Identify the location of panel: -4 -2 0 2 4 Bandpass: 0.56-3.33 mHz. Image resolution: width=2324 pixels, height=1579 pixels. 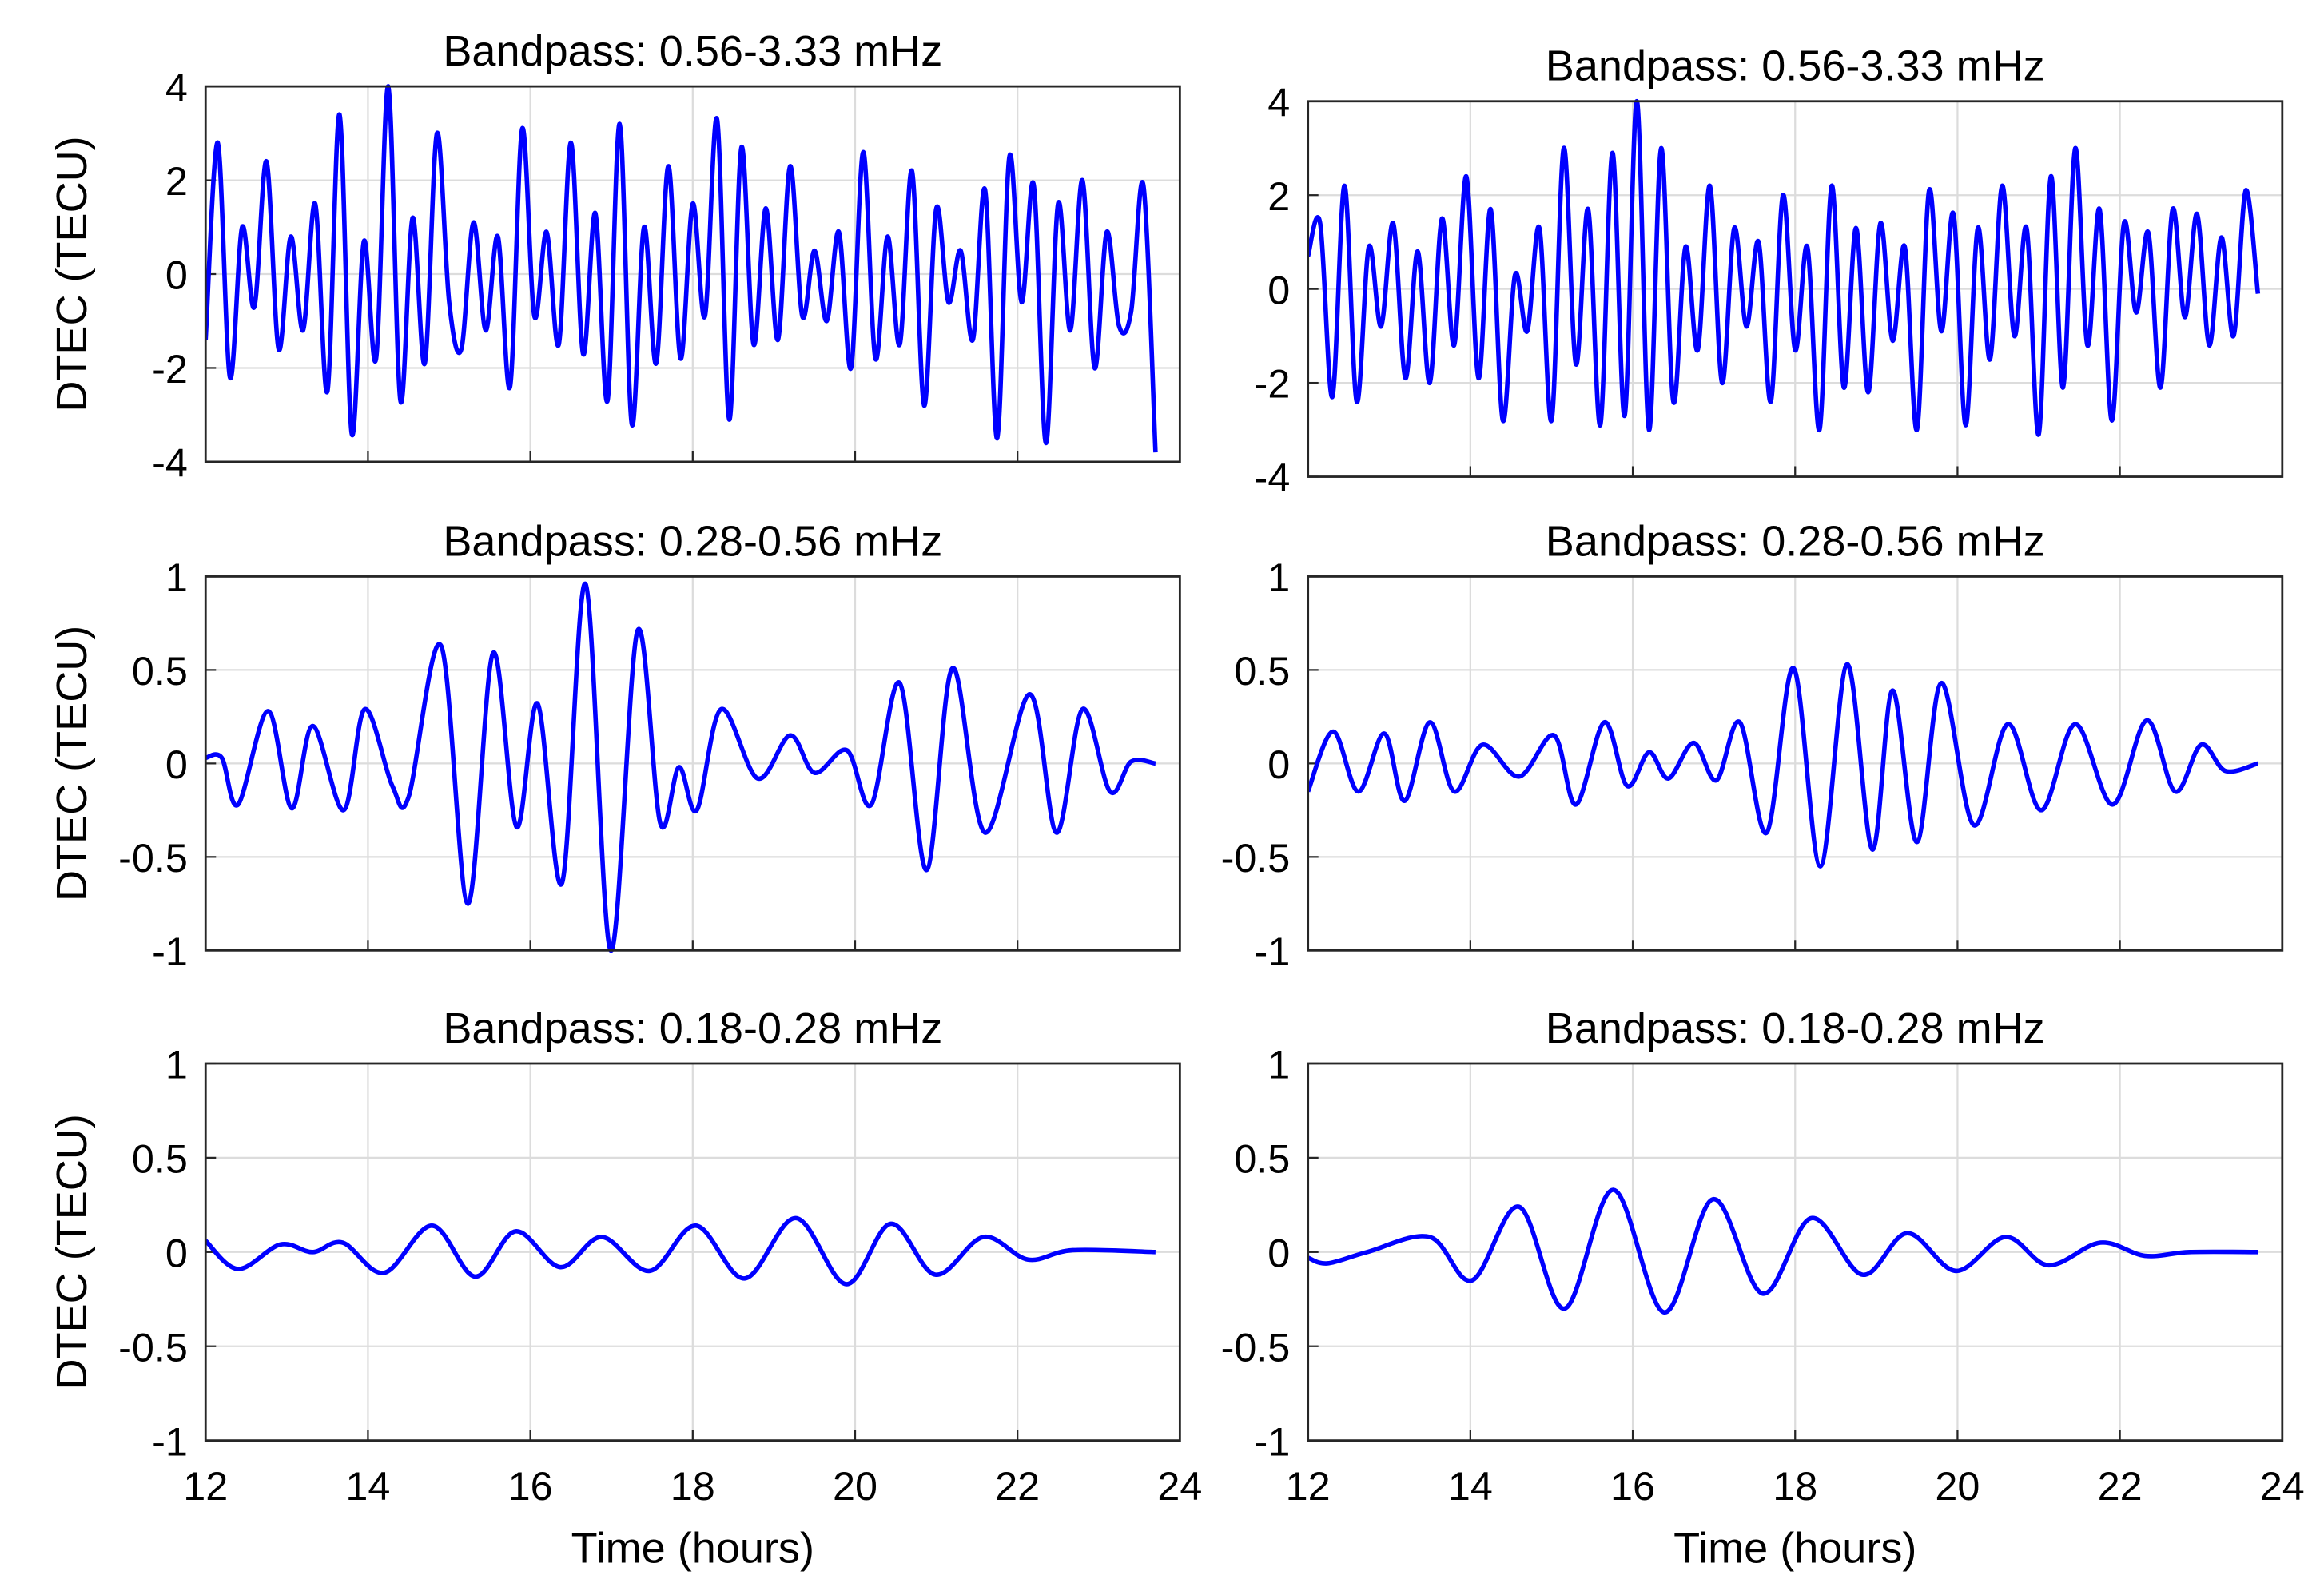
(1769, 271).